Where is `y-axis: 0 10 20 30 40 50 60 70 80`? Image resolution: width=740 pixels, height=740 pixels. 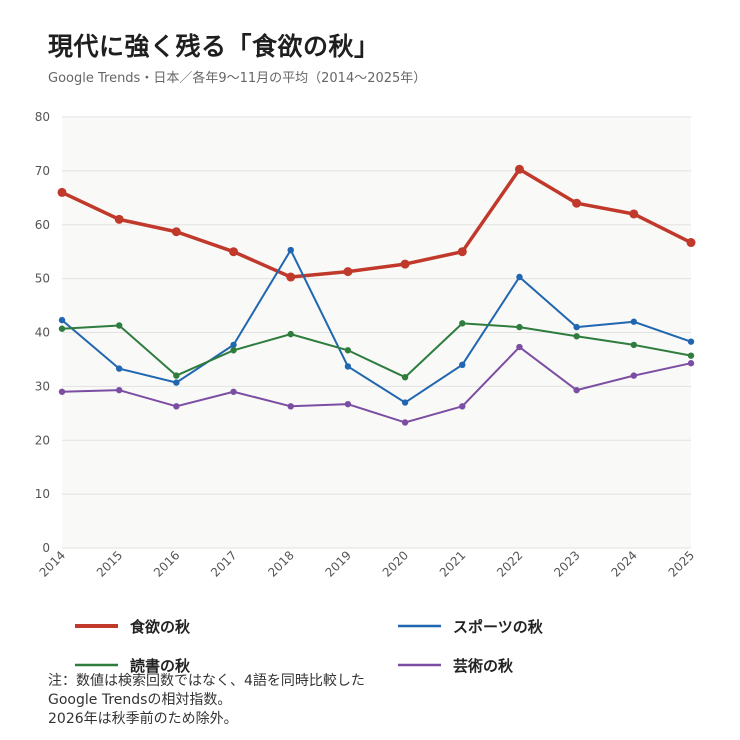
y-axis: 0 10 20 30 40 50 60 70 80 is located at coordinates (42, 332).